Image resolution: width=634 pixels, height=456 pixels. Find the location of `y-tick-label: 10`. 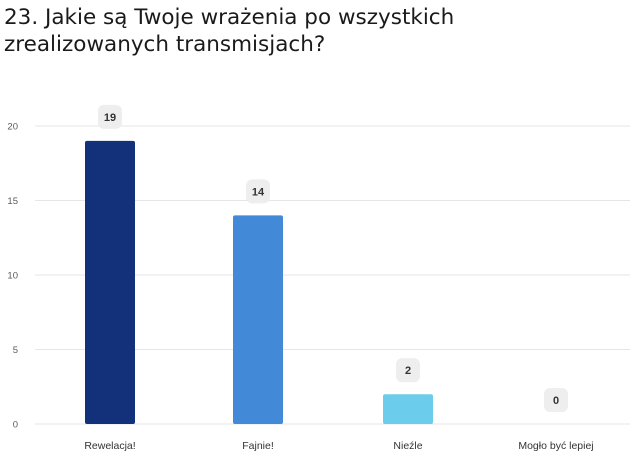

y-tick-label: 10 is located at coordinates (12, 276).